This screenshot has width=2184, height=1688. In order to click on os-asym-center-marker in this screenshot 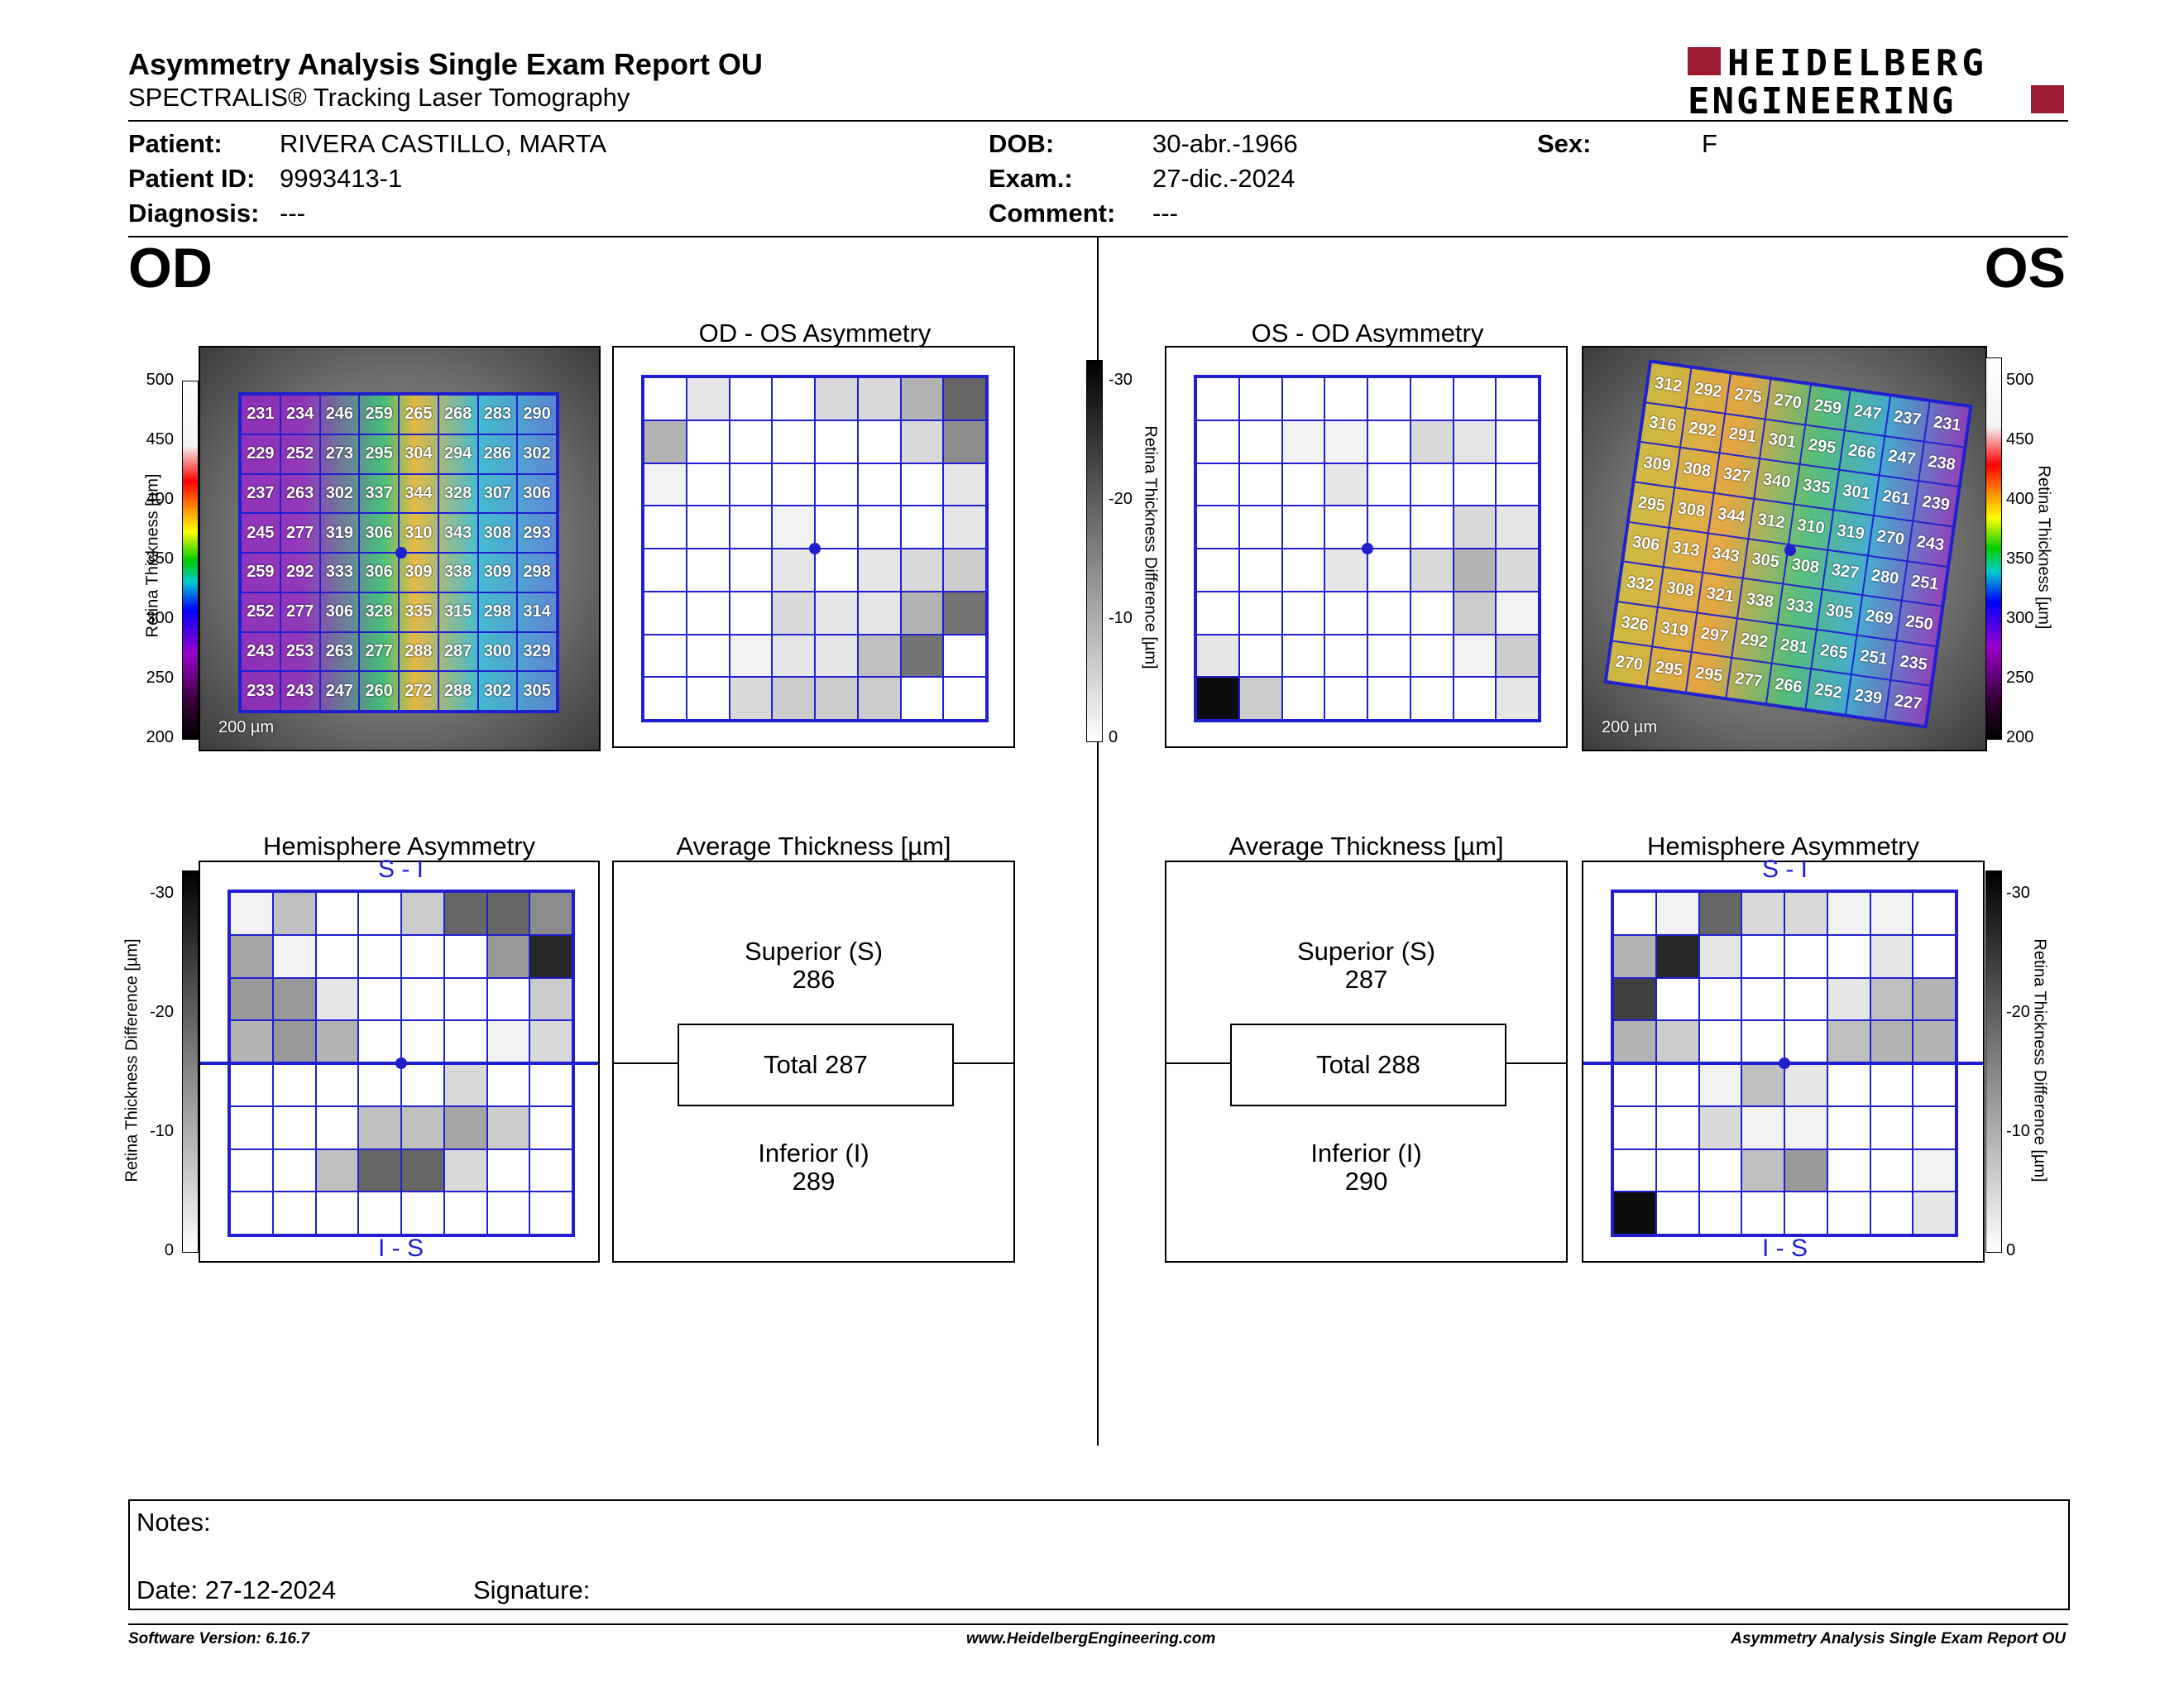, I will do `click(1367, 548)`.